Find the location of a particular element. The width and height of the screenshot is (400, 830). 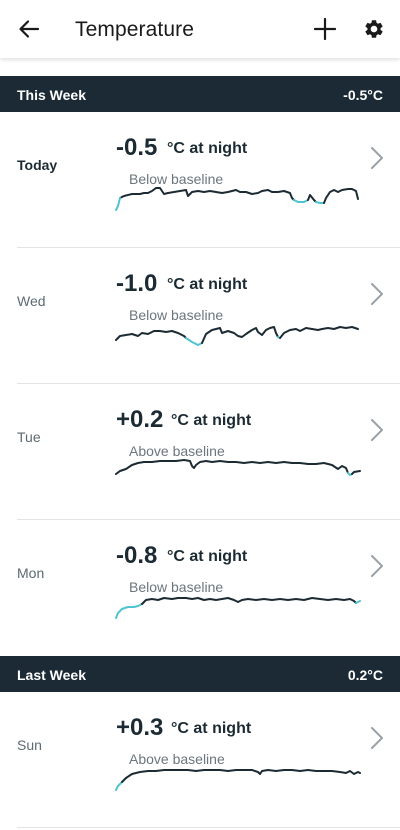

day-label: Today is located at coordinates (37, 165).